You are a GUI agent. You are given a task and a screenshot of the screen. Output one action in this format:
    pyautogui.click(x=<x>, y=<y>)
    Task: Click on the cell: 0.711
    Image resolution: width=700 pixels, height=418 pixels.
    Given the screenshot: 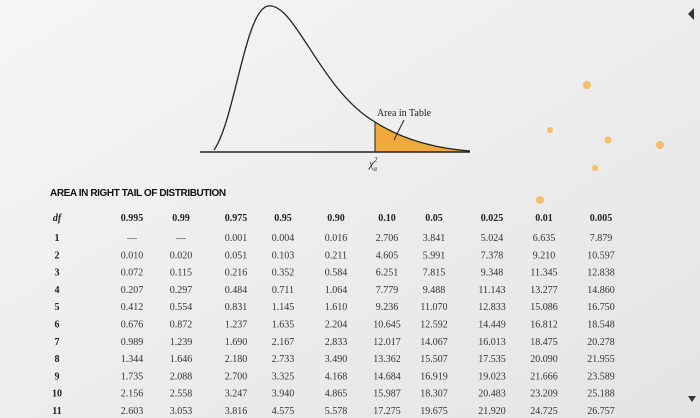 What is the action you would take?
    pyautogui.click(x=283, y=290)
    